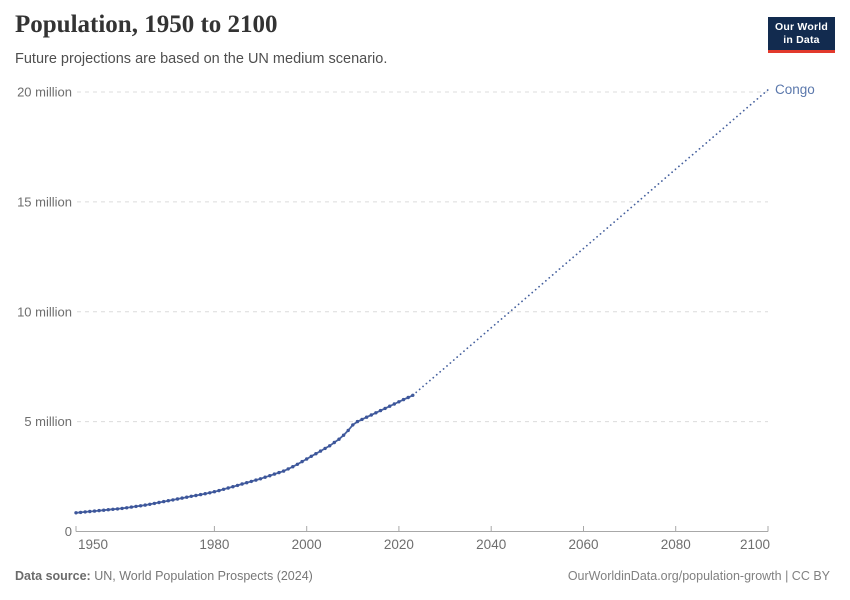 Image resolution: width=850 pixels, height=600 pixels. Describe the element at coordinates (801, 39) in the screenshot. I see `logo-line2: in Data` at that location.